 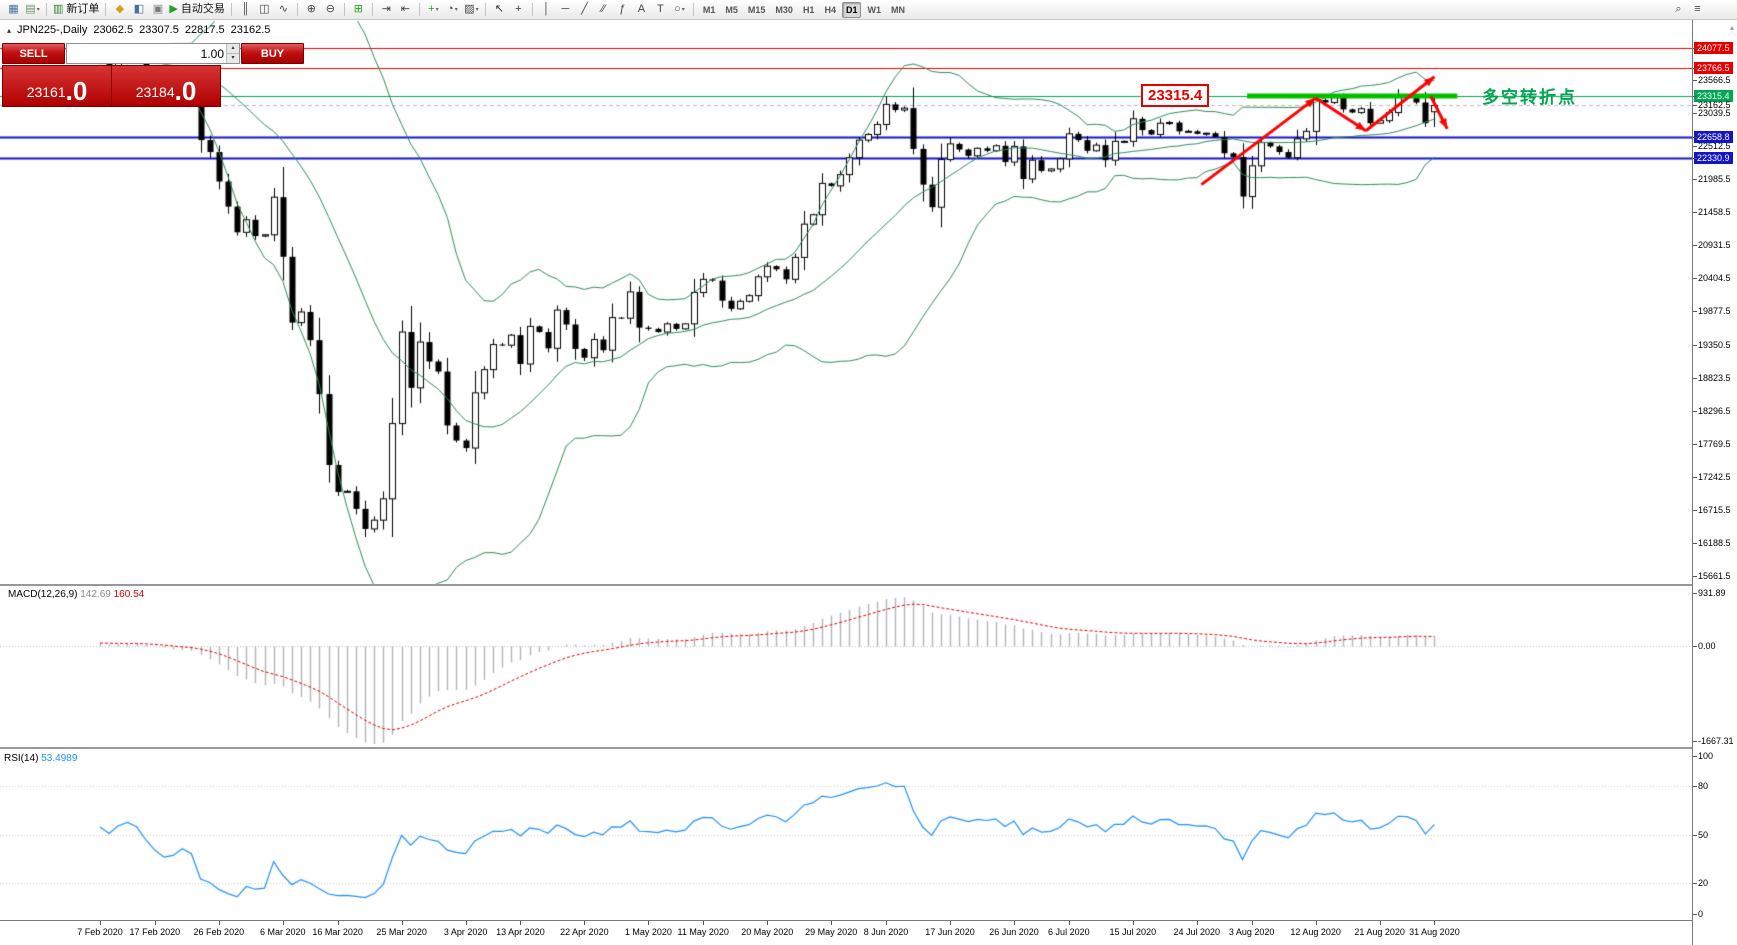 I want to click on crosshair-icon: +, so click(x=518, y=9).